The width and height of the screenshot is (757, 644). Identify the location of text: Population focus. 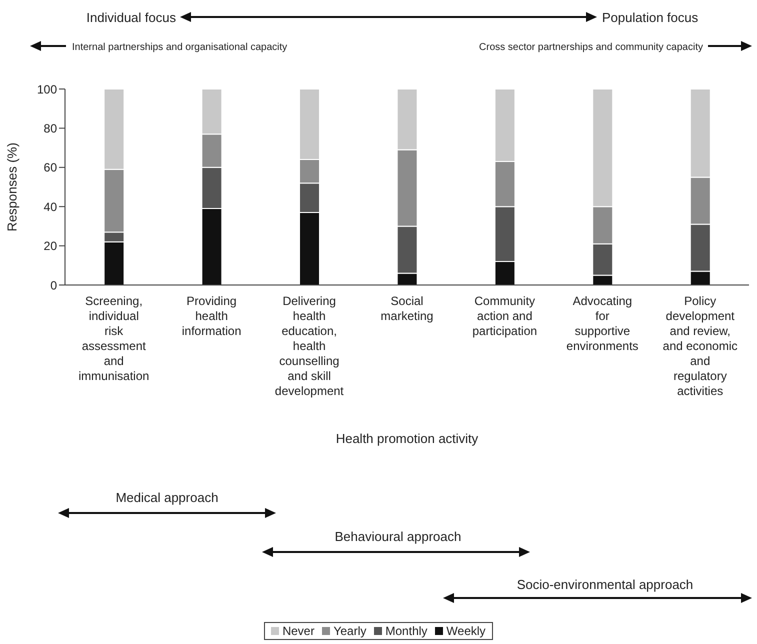
(650, 17).